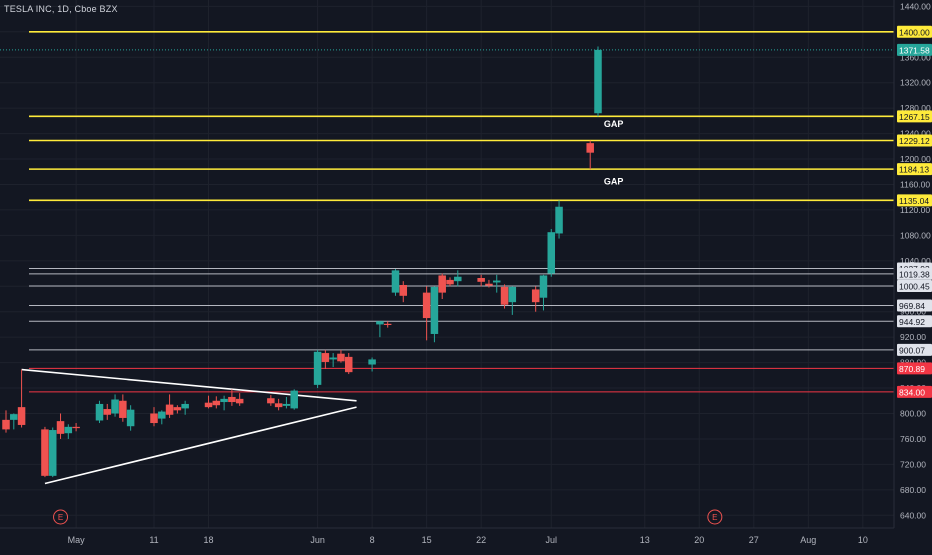  I want to click on price-level-label: 1184.13, so click(914, 170).